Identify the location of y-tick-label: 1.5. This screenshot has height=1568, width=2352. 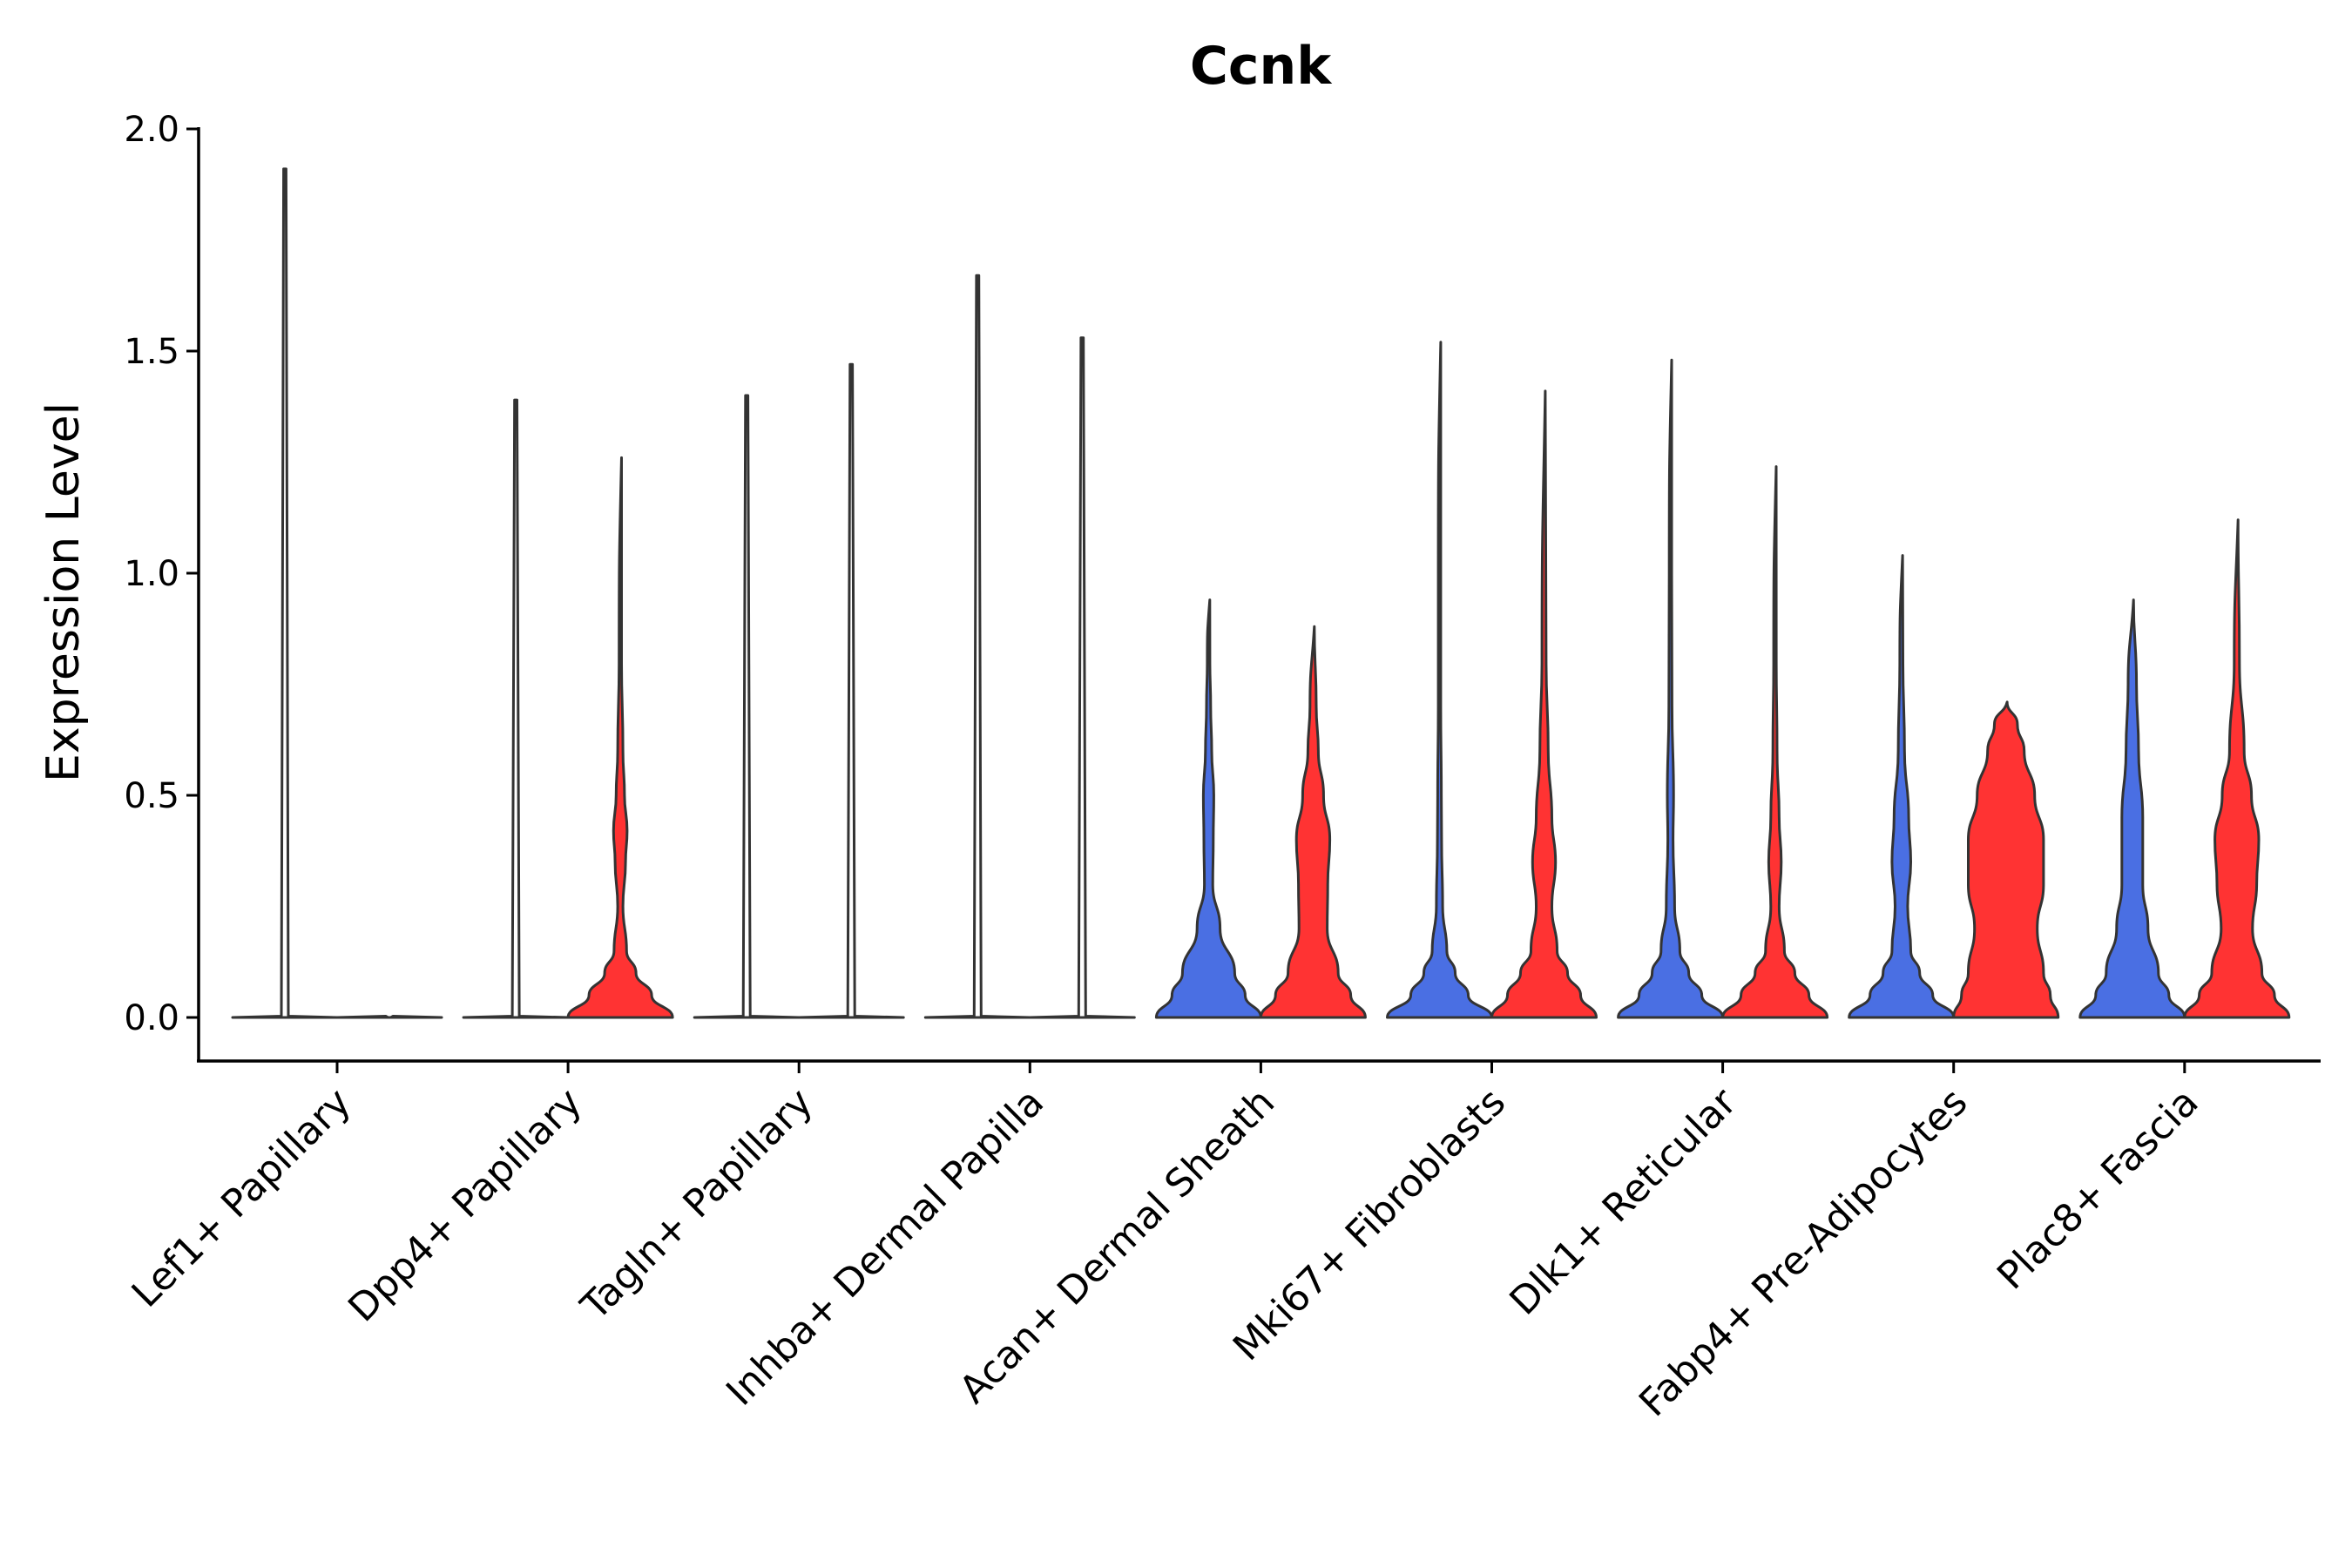
(151, 352).